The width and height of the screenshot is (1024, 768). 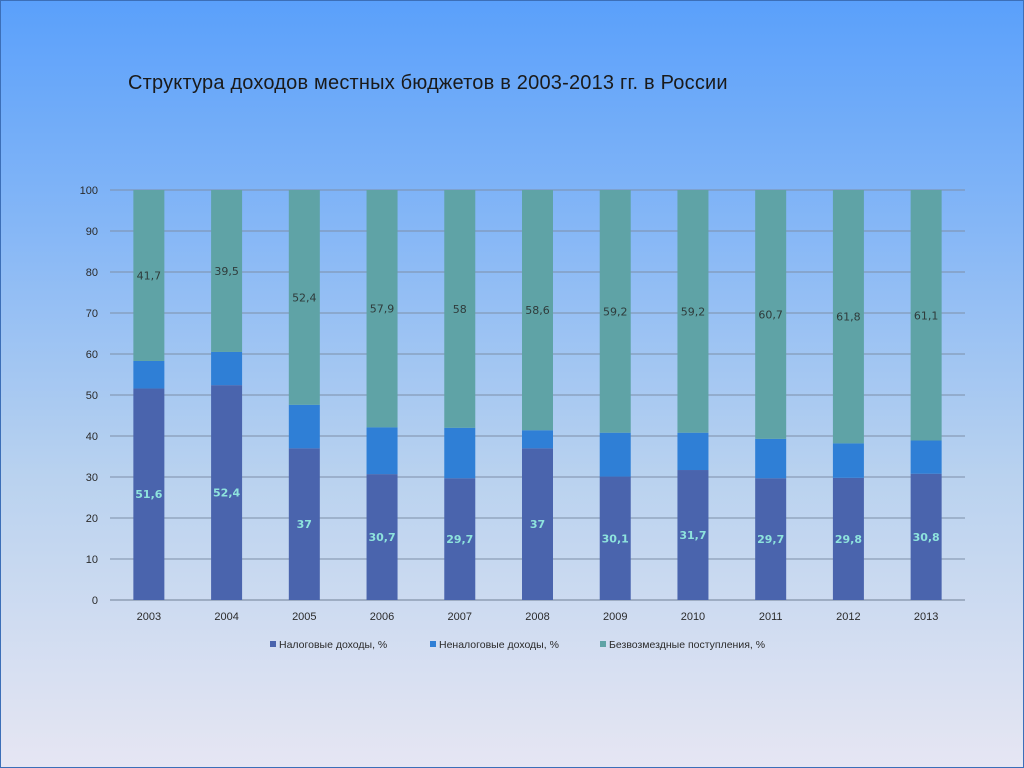 What do you see at coordinates (615, 617) in the screenshot?
I see `x-tick-label: 2009` at bounding box center [615, 617].